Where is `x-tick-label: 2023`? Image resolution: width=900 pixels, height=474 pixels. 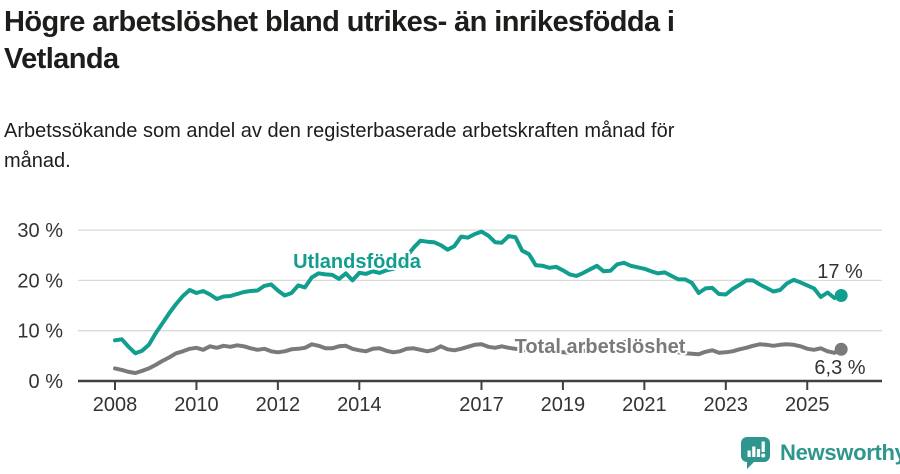 x-tick-label: 2023 is located at coordinates (726, 405).